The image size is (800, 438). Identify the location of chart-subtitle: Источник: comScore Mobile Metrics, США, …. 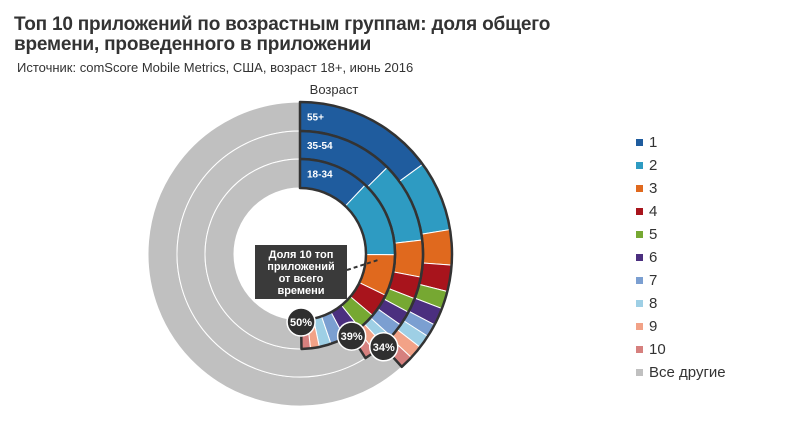
(215, 67).